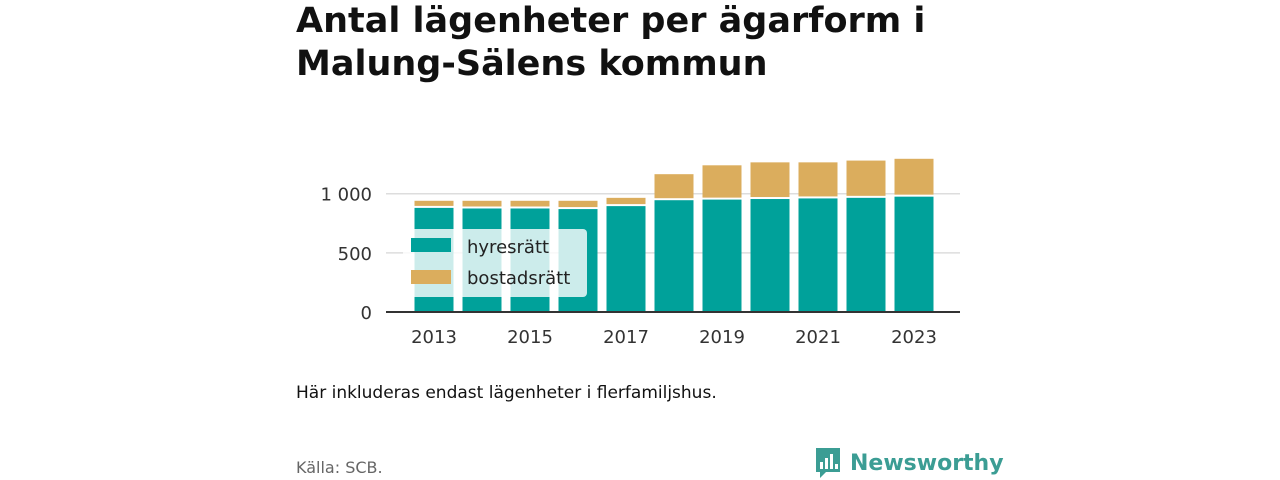  I want to click on bar-bostadsratt-2017, so click(626, 201).